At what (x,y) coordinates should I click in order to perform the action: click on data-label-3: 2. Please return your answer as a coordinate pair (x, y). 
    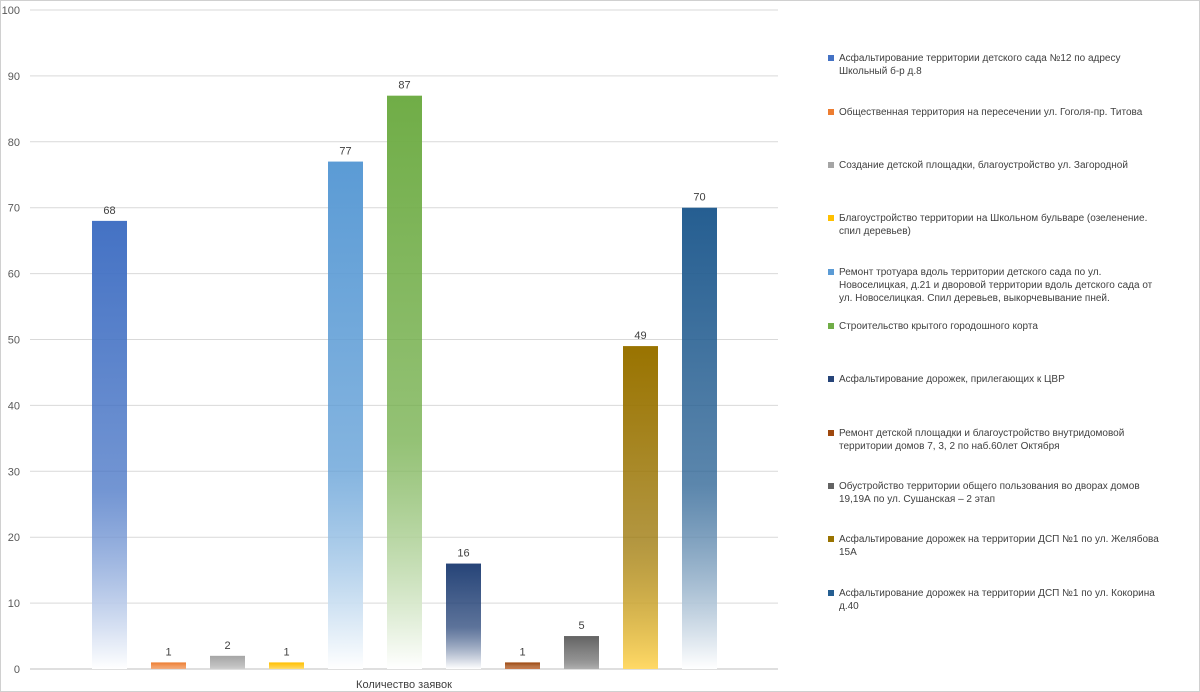
    Looking at the image, I should click on (227, 646).